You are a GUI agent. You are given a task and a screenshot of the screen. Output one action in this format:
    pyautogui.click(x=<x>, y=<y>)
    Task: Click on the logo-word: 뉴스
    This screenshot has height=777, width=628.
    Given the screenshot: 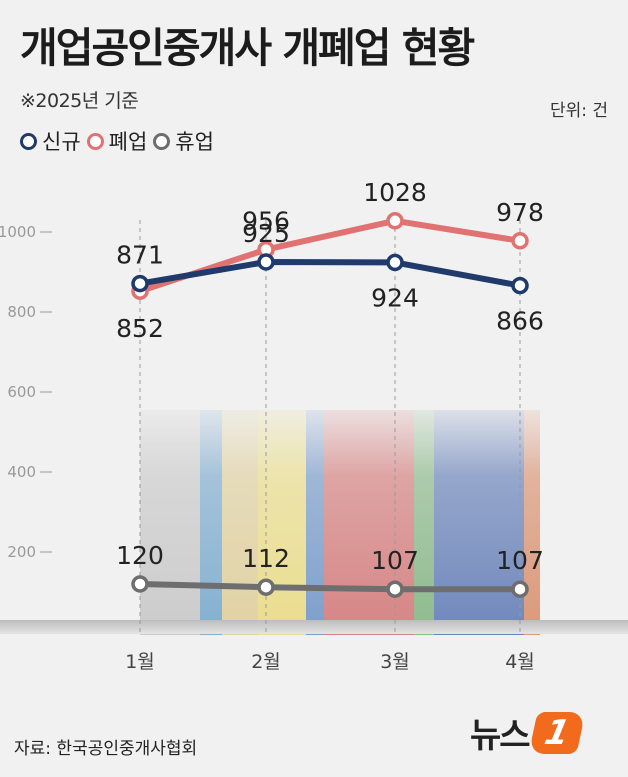 What is the action you would take?
    pyautogui.click(x=500, y=736)
    